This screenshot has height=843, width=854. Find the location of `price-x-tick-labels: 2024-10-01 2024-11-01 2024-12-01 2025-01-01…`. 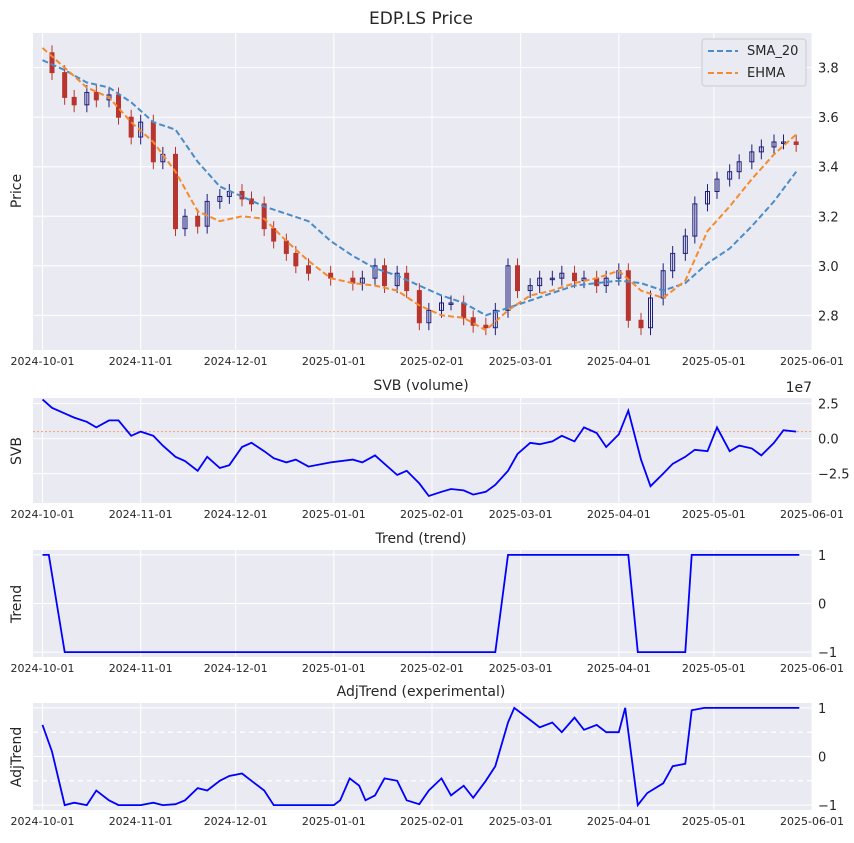

price-x-tick-labels: 2024-10-01 2024-11-01 2024-12-01 2025-01-01… is located at coordinates (427, 361).